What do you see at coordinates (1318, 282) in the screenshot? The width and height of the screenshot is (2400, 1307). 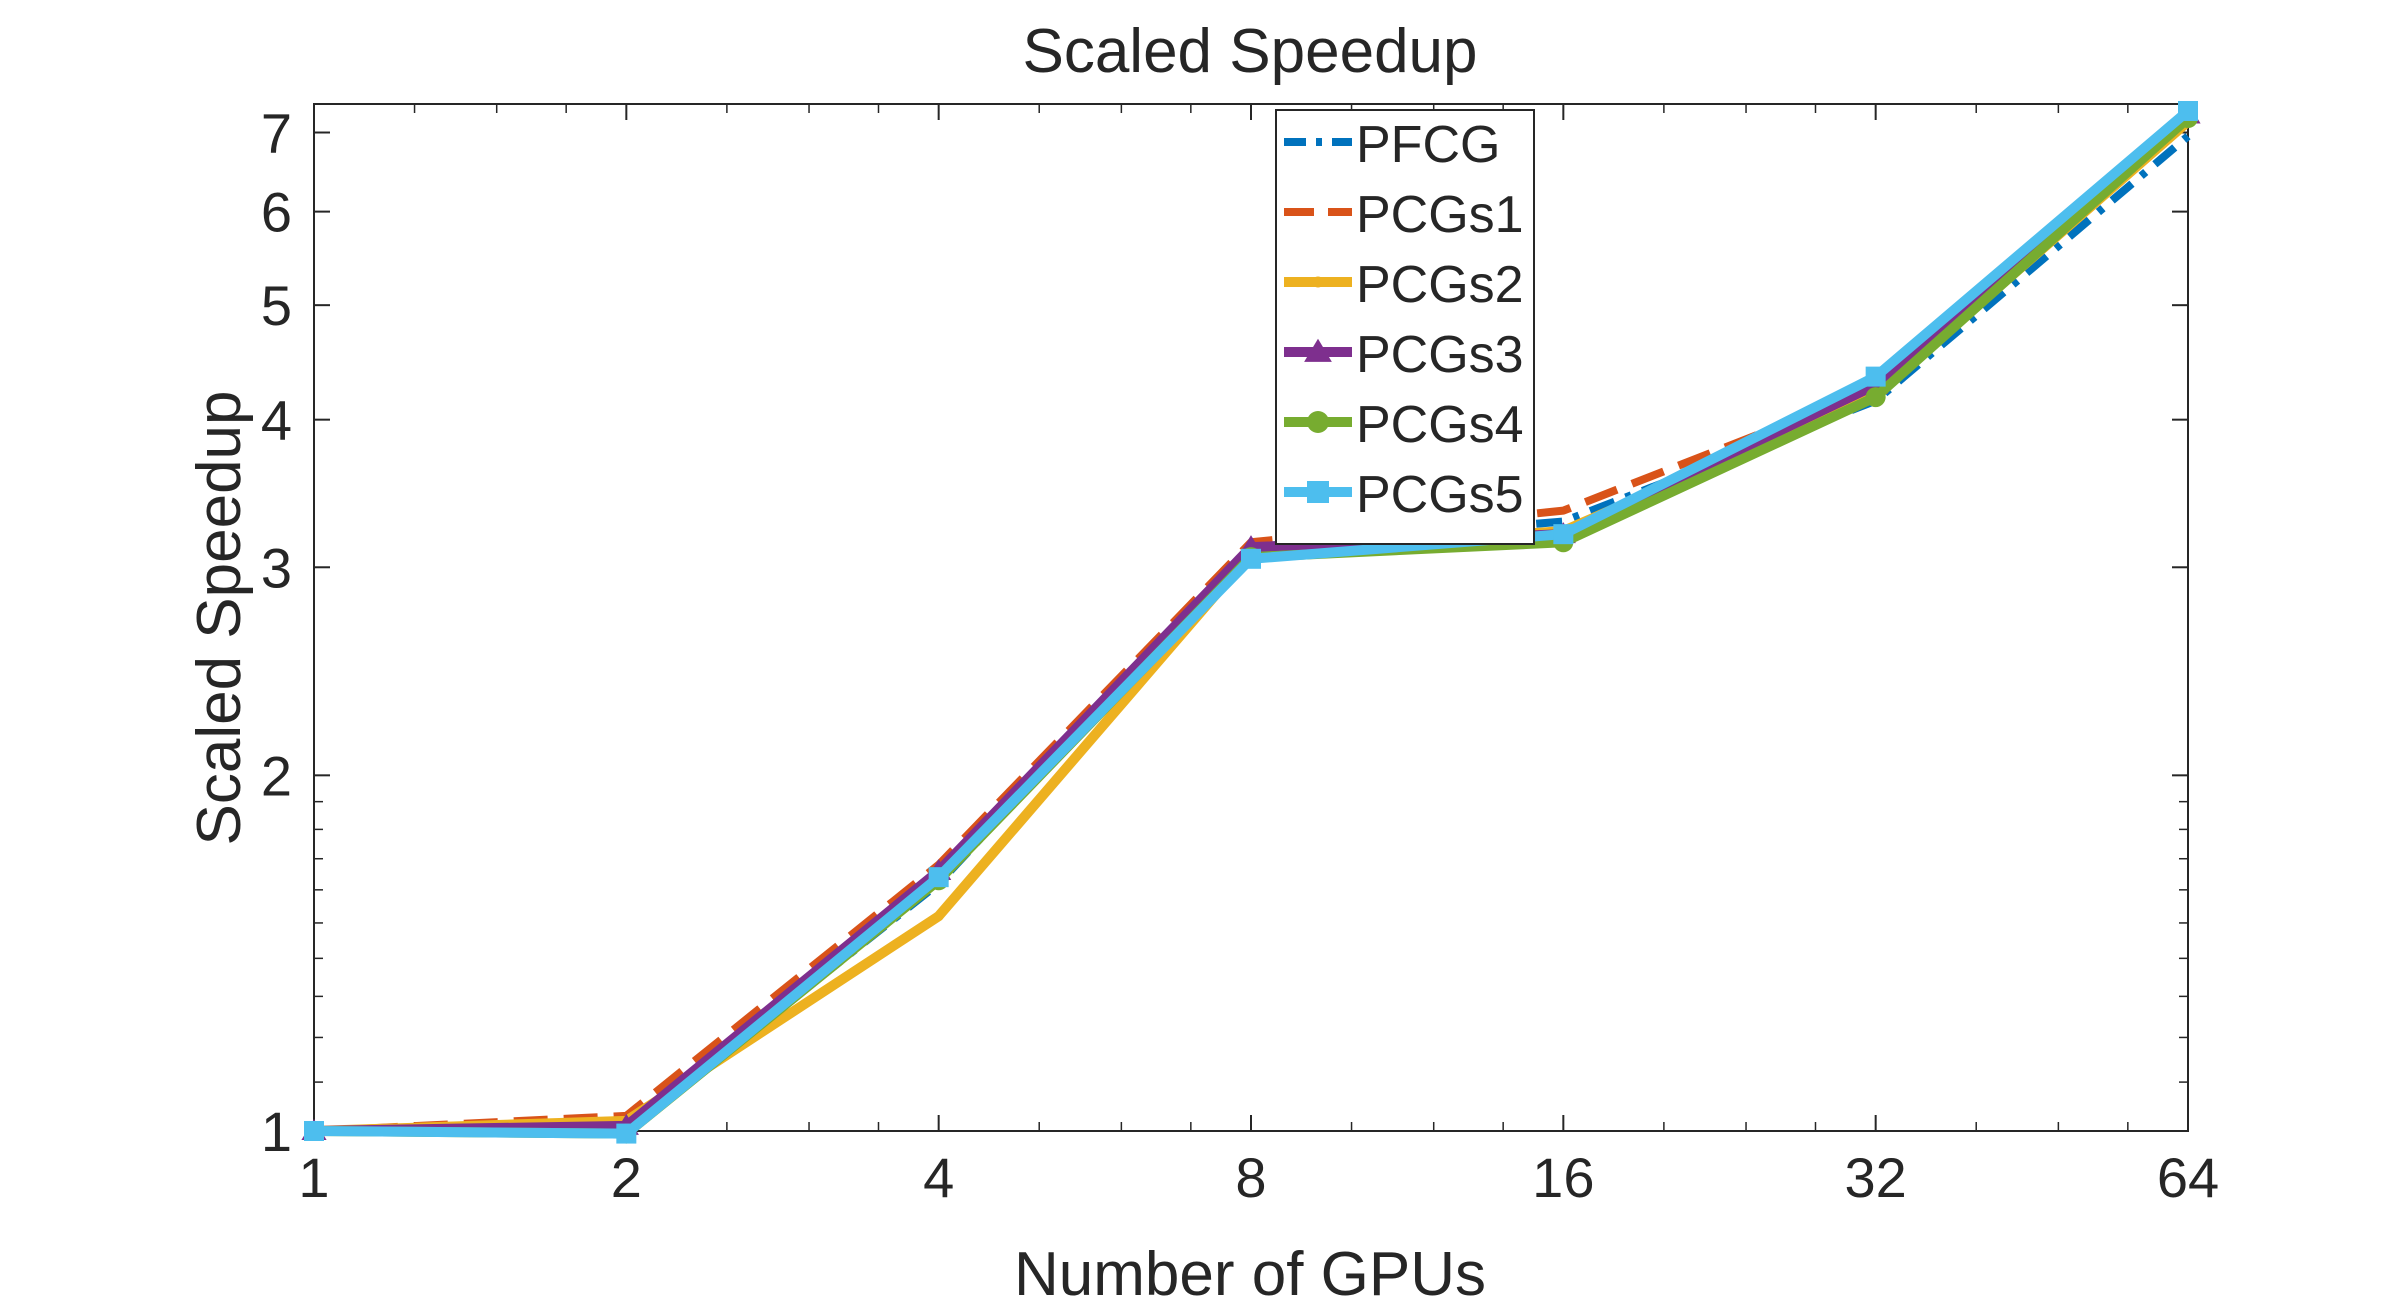 I see `legend-marker-PCGs2` at bounding box center [1318, 282].